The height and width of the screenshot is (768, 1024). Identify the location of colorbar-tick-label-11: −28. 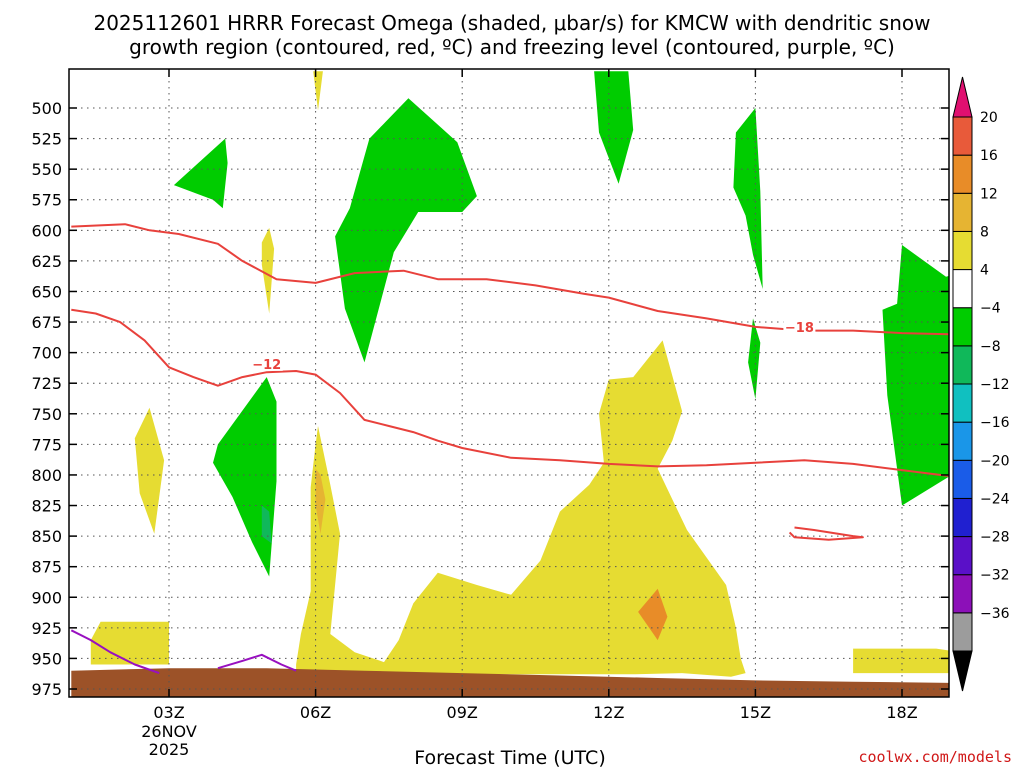
(995, 538).